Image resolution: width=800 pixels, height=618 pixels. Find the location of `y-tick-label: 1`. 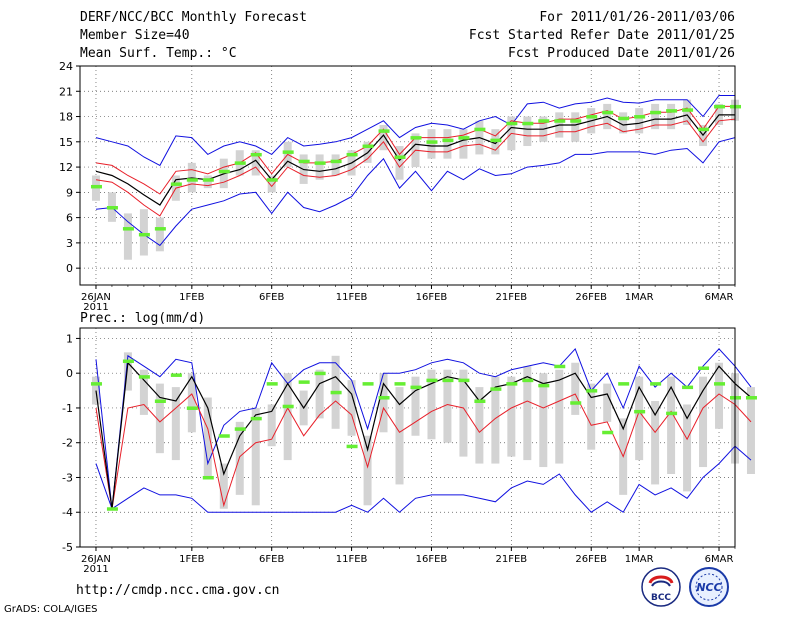

y-tick-label: 1 is located at coordinates (69, 338).